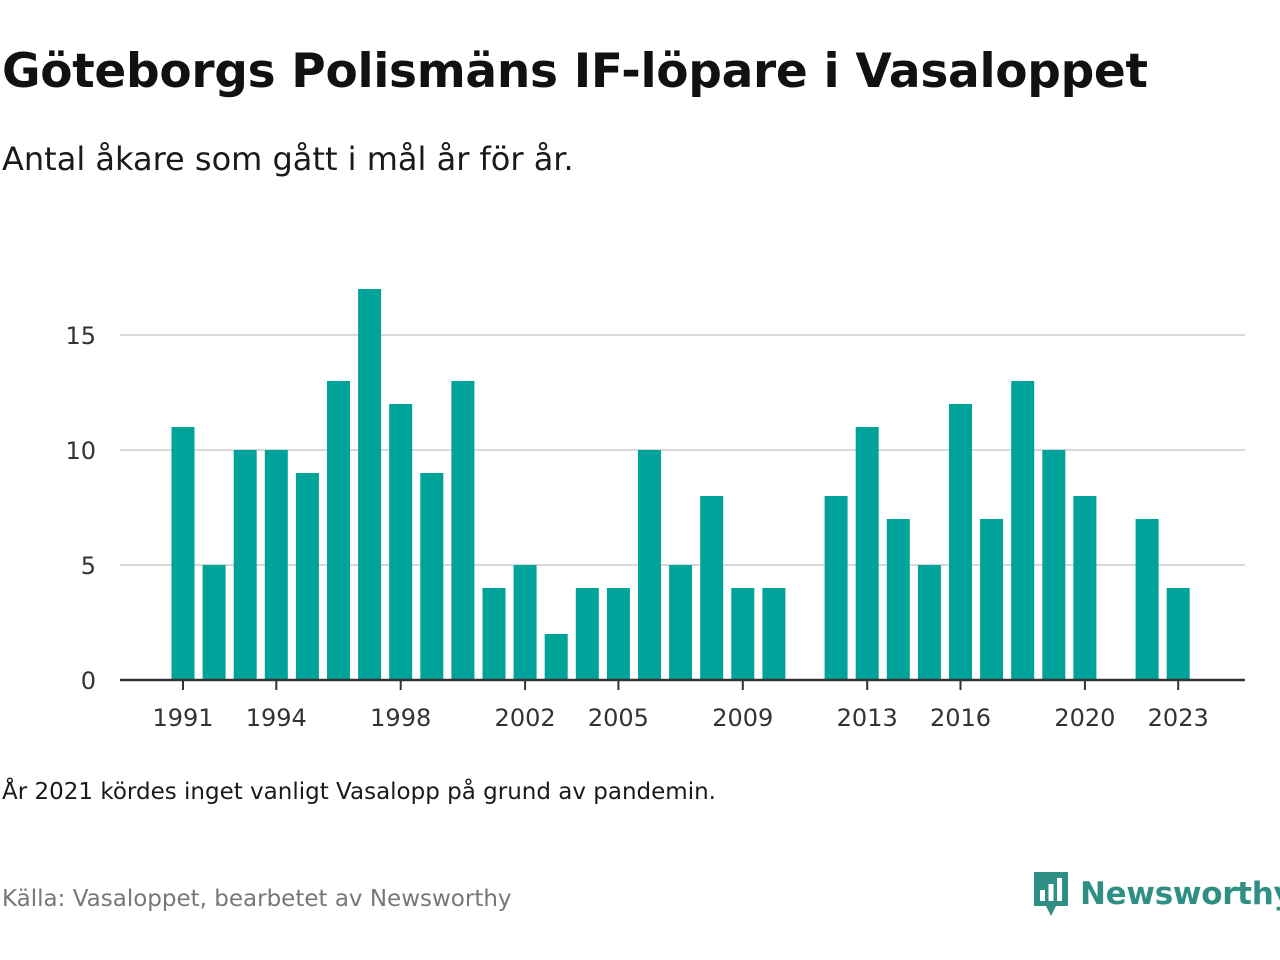 This screenshot has height=960, width=1280. What do you see at coordinates (214, 622) in the screenshot?
I see `bar-1992` at bounding box center [214, 622].